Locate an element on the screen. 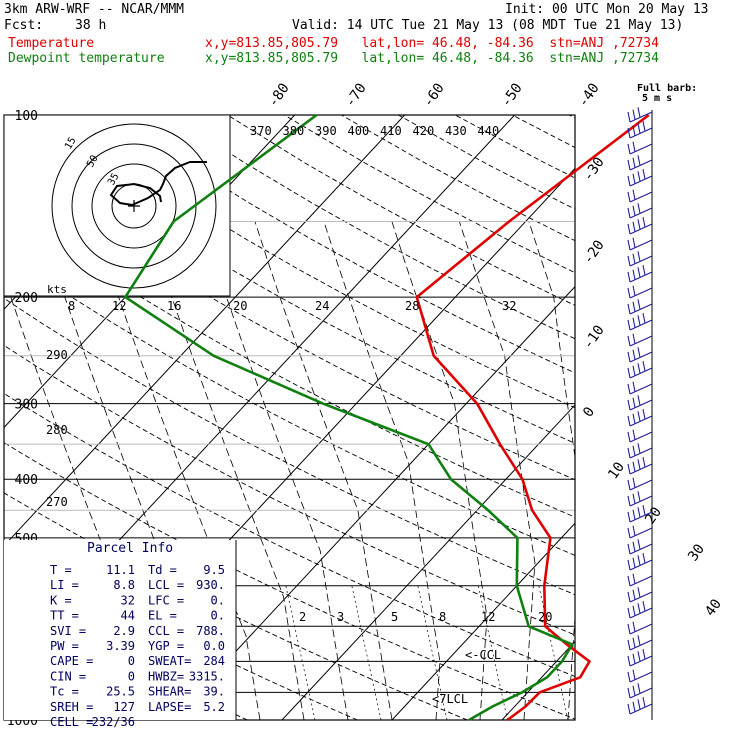 The image size is (740, 740). theta-label: 420 is located at coordinates (424, 131).